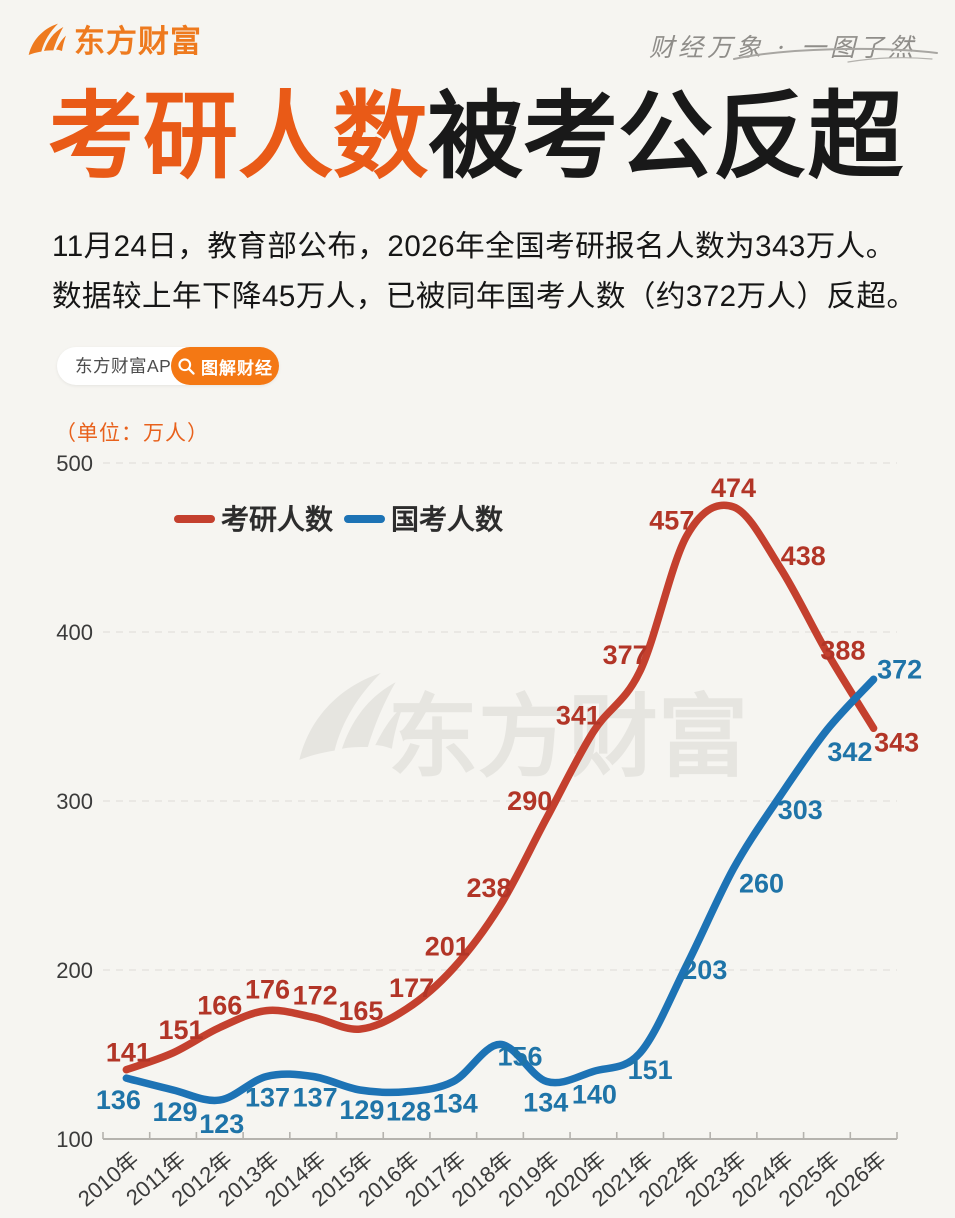 The height and width of the screenshot is (1218, 955). I want to click on data-label: 176, so click(267, 990).